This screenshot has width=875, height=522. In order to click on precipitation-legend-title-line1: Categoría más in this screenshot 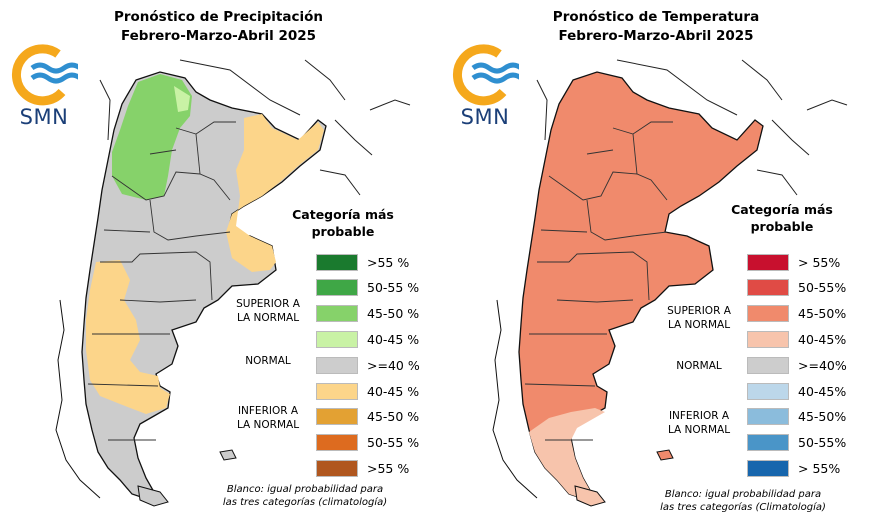, I will do `click(343, 214)`.